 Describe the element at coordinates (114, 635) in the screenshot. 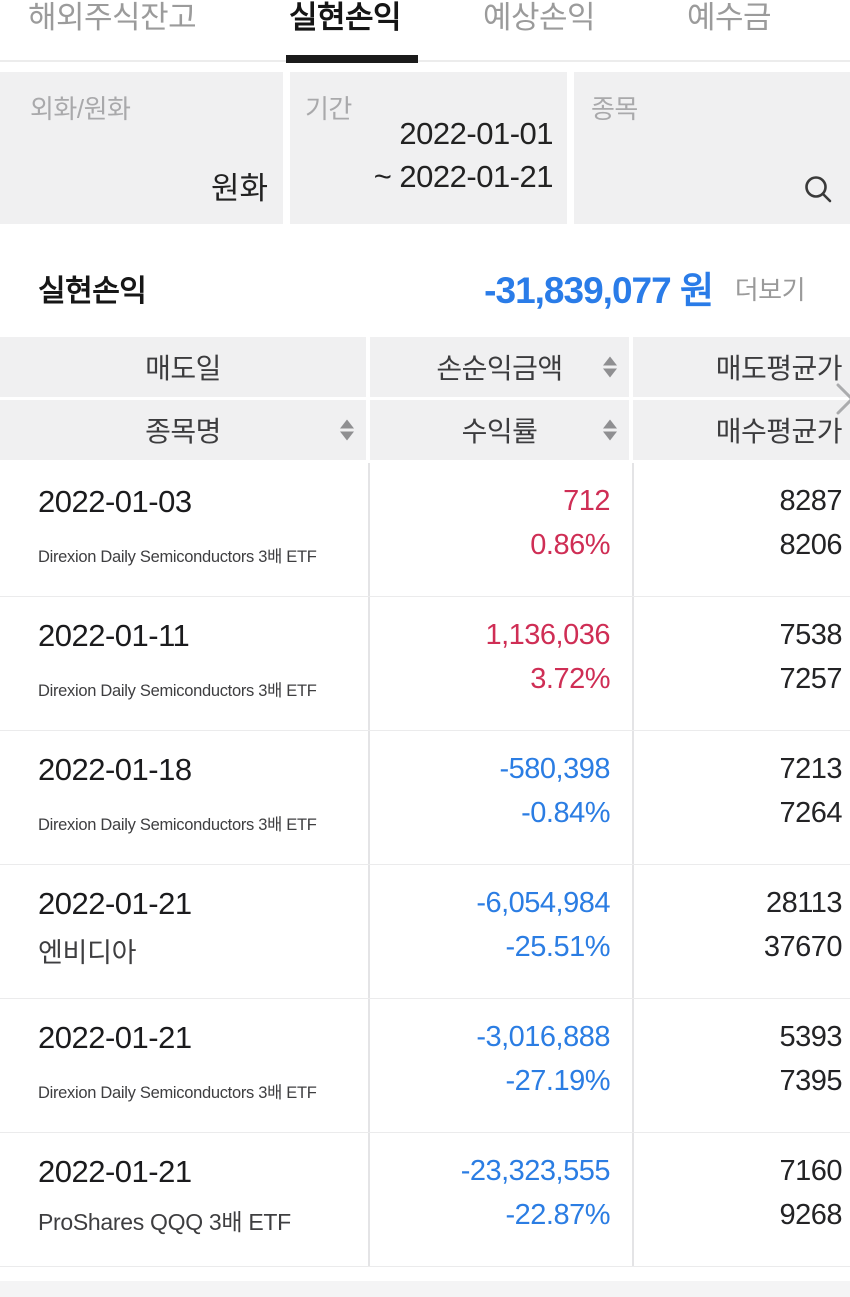

I see `row-sell-date: 2022-01-11` at that location.